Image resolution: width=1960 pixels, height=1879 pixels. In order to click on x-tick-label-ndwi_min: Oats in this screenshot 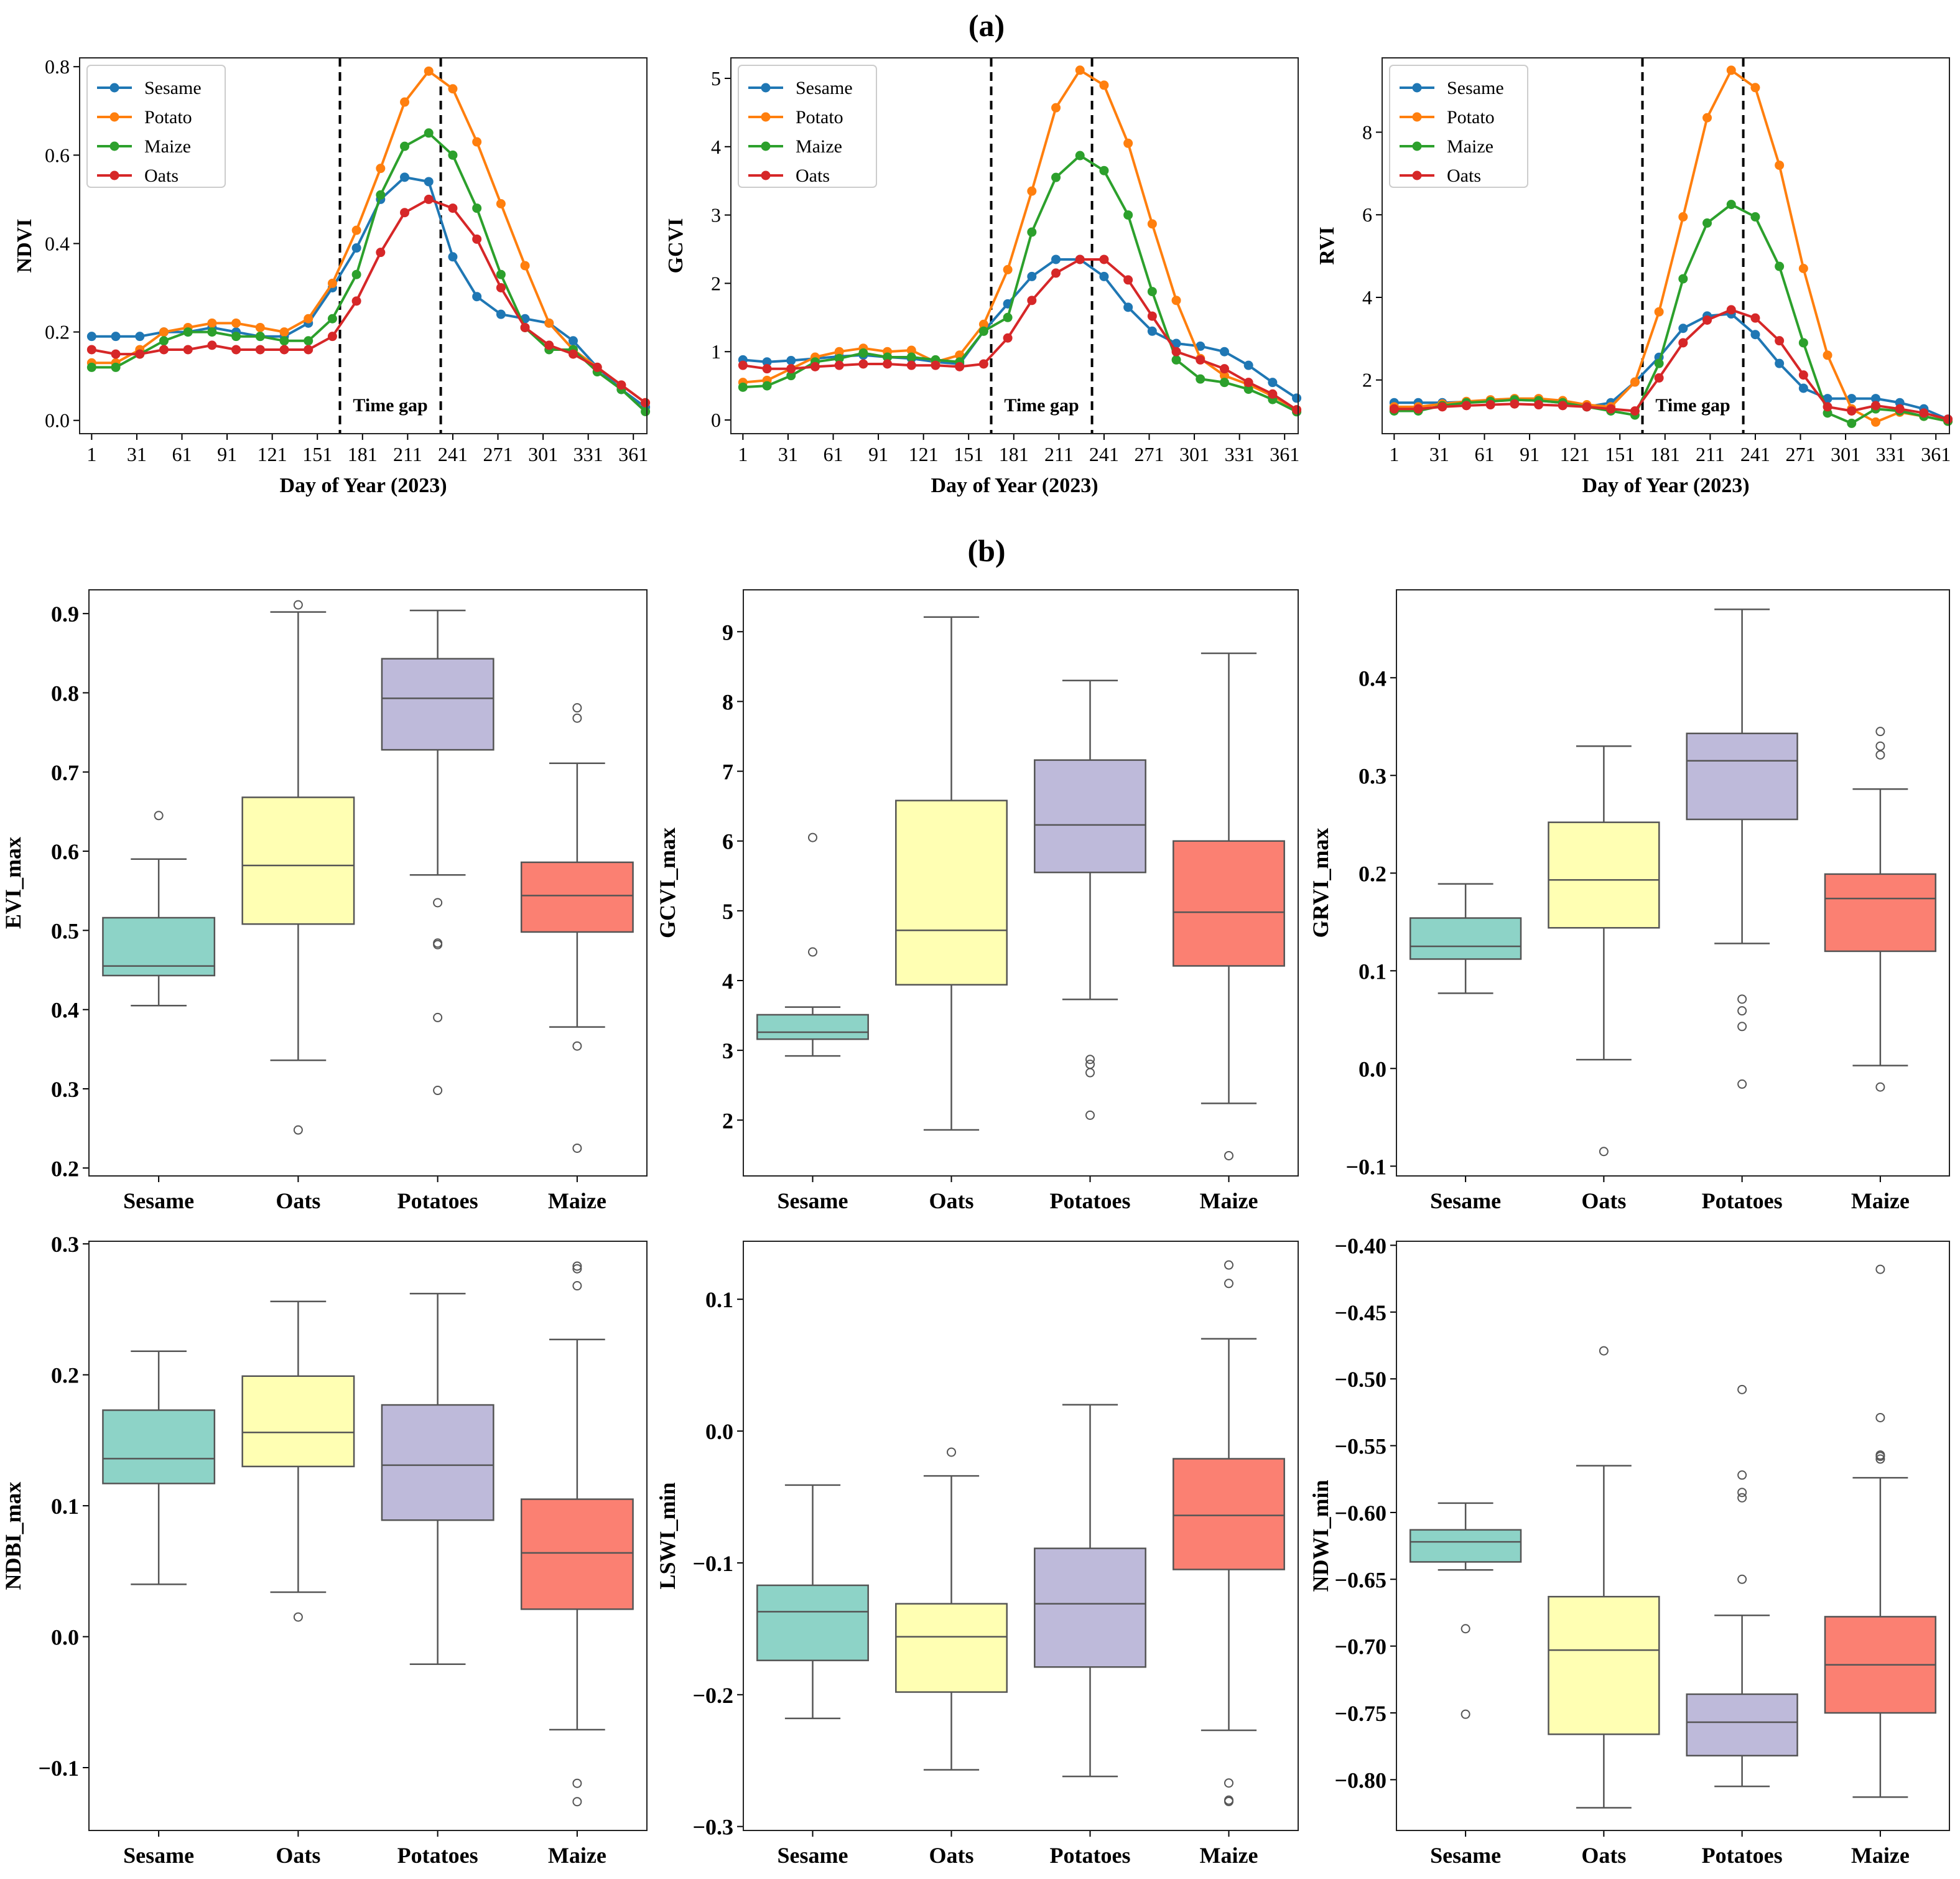, I will do `click(1603, 1855)`.